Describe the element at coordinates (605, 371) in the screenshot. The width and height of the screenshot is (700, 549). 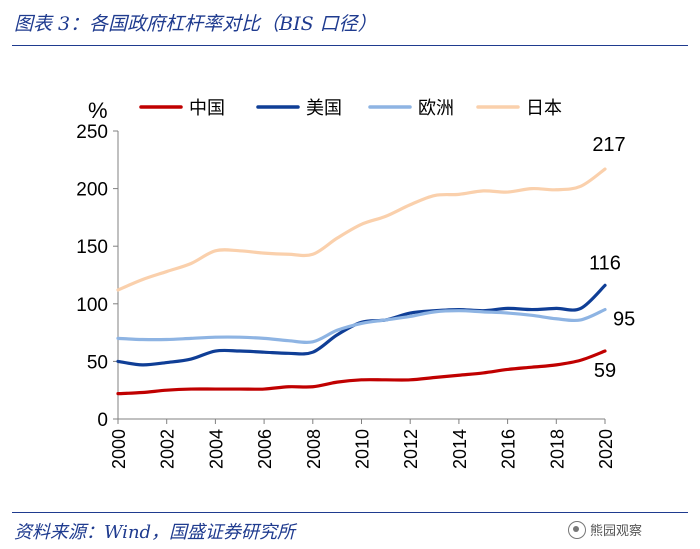
I see `end-label-0: 59` at that location.